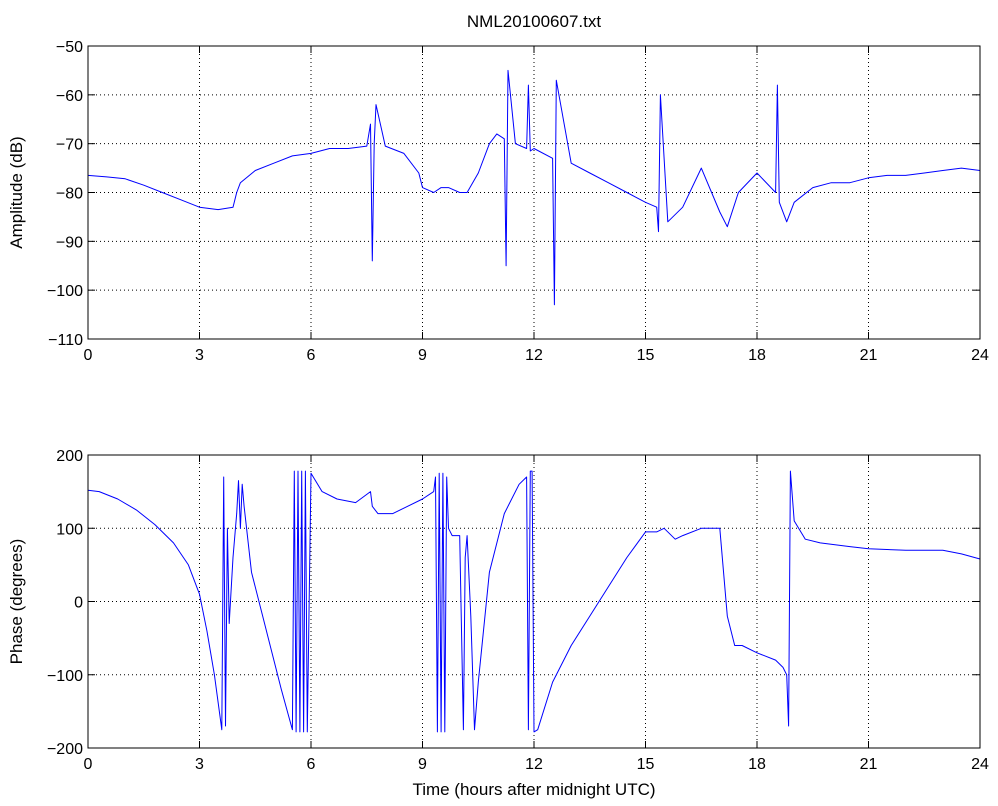  I want to click on phase-x-tick-label: 15, so click(646, 764).